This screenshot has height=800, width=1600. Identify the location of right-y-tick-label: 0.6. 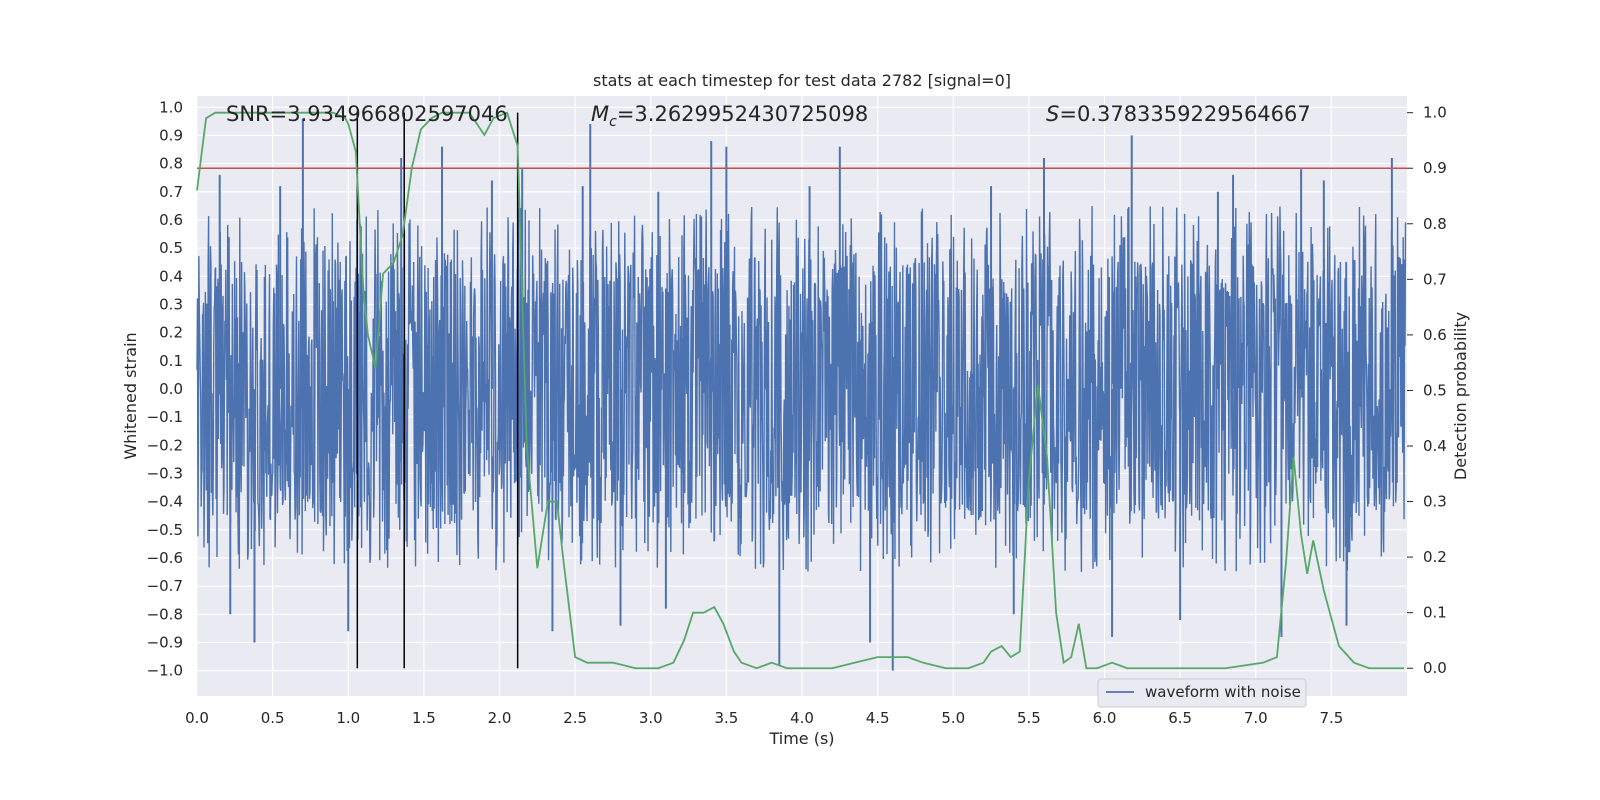
(1435, 335).